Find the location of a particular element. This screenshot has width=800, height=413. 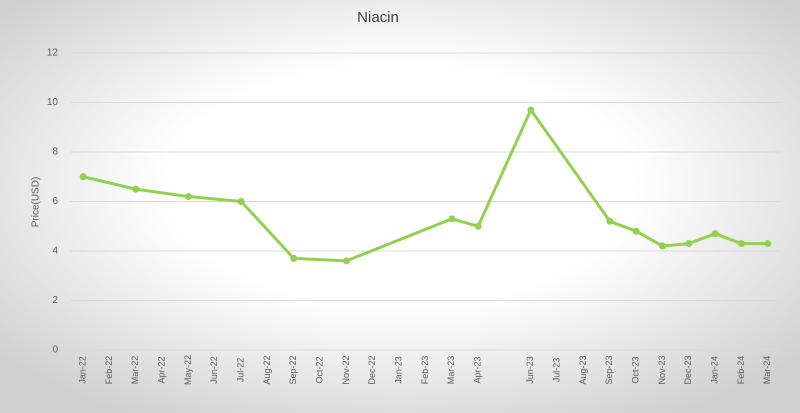

x-tick-label: Aug-23 is located at coordinates (583, 369).